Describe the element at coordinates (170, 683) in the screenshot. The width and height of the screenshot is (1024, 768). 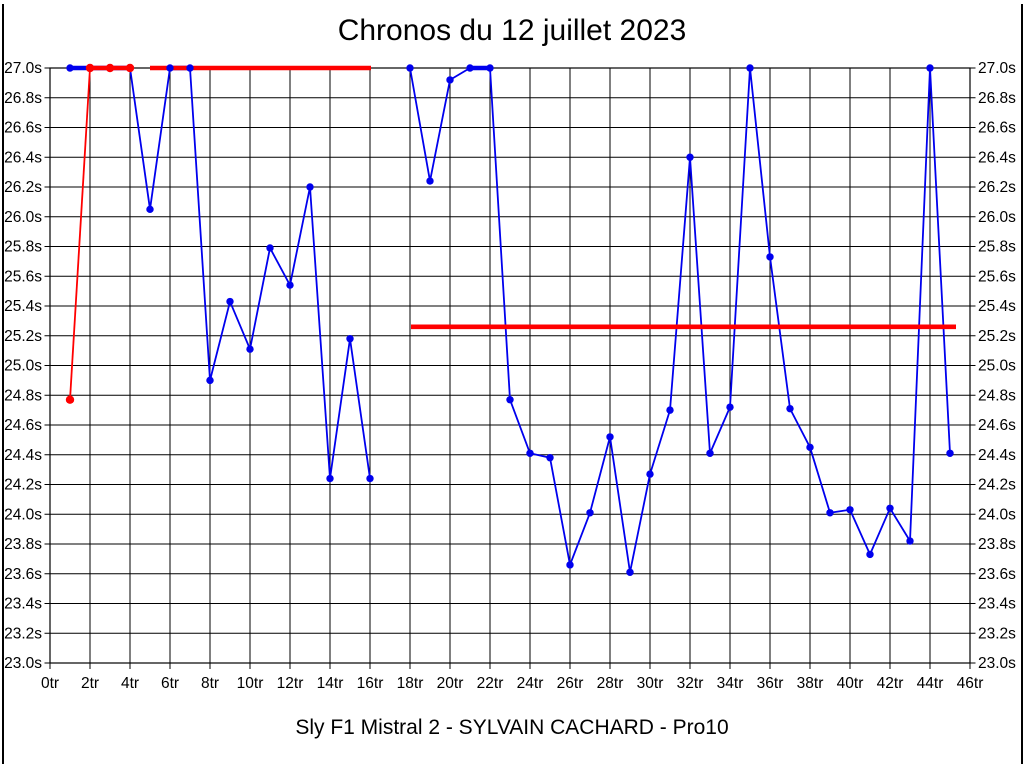
I see `x-tick-label: 6tr` at that location.